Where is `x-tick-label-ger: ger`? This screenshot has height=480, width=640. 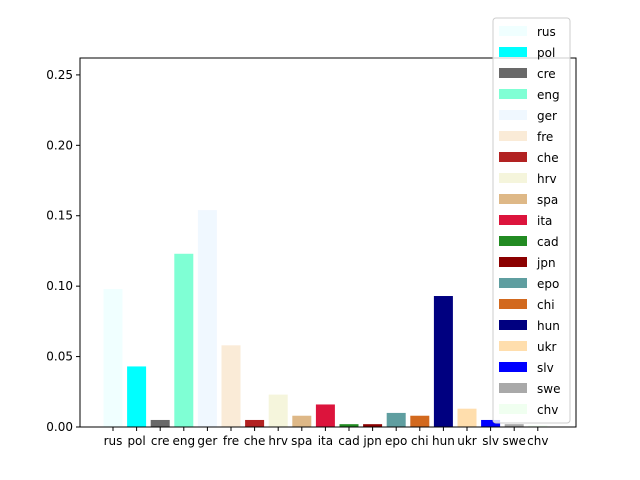
x-tick-label-ger: ger is located at coordinates (207, 441).